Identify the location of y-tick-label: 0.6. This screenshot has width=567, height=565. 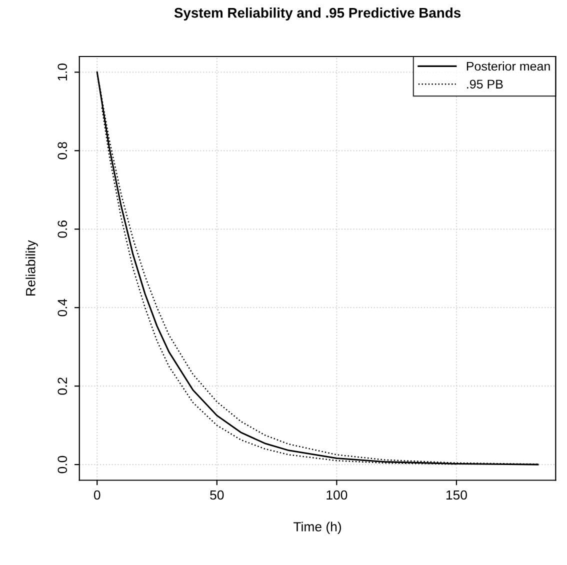
(63, 229).